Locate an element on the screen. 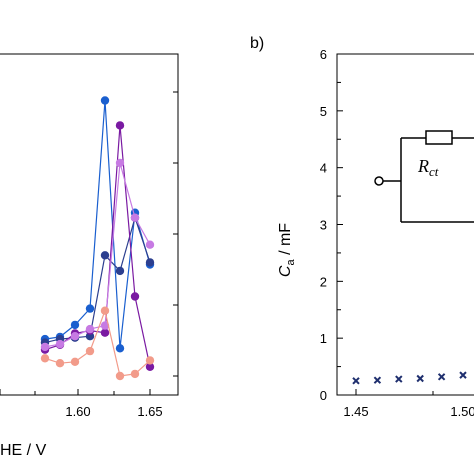 This screenshot has width=474, height=474. panel-a-xlabel: HE / V is located at coordinates (23, 450).